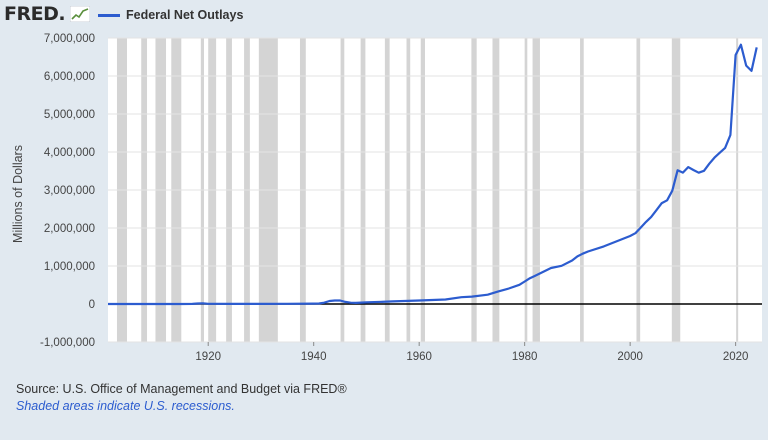  What do you see at coordinates (69, 229) in the screenshot?
I see `y-tick-label: 2,000,000` at bounding box center [69, 229].